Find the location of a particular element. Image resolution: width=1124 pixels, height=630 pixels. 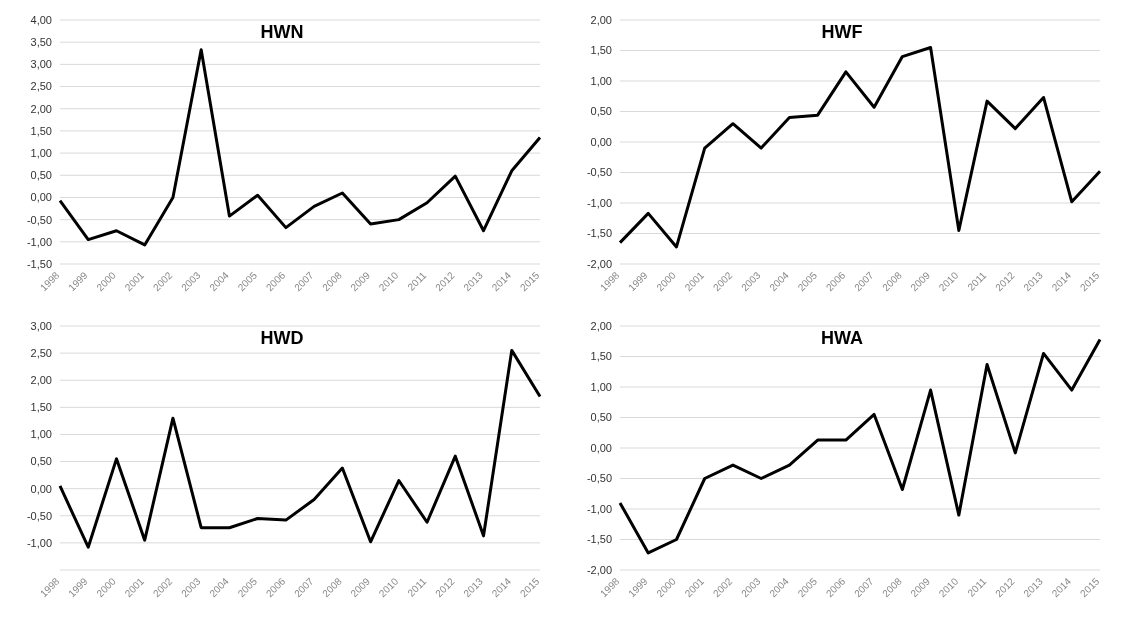

chart-title: HWD is located at coordinates (282, 338).